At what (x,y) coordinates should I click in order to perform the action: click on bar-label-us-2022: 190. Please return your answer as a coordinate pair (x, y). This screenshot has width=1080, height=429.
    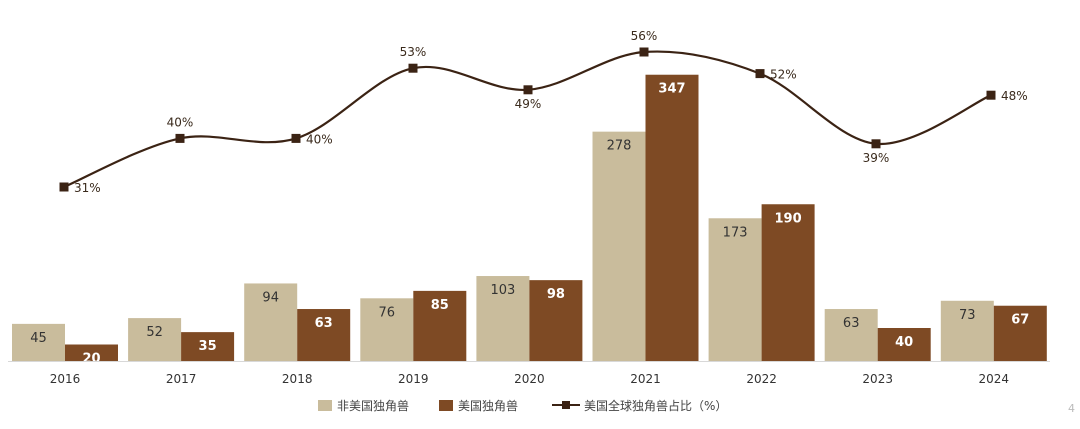
    Looking at the image, I should click on (788, 218).